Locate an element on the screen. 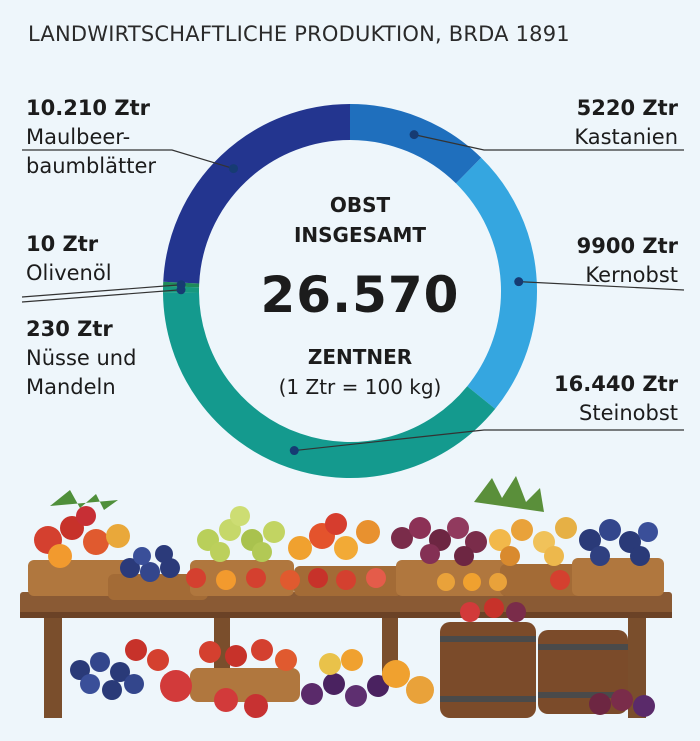  slice-label-olivenoel: 10 Ztr Olivenöl is located at coordinates (69, 259).